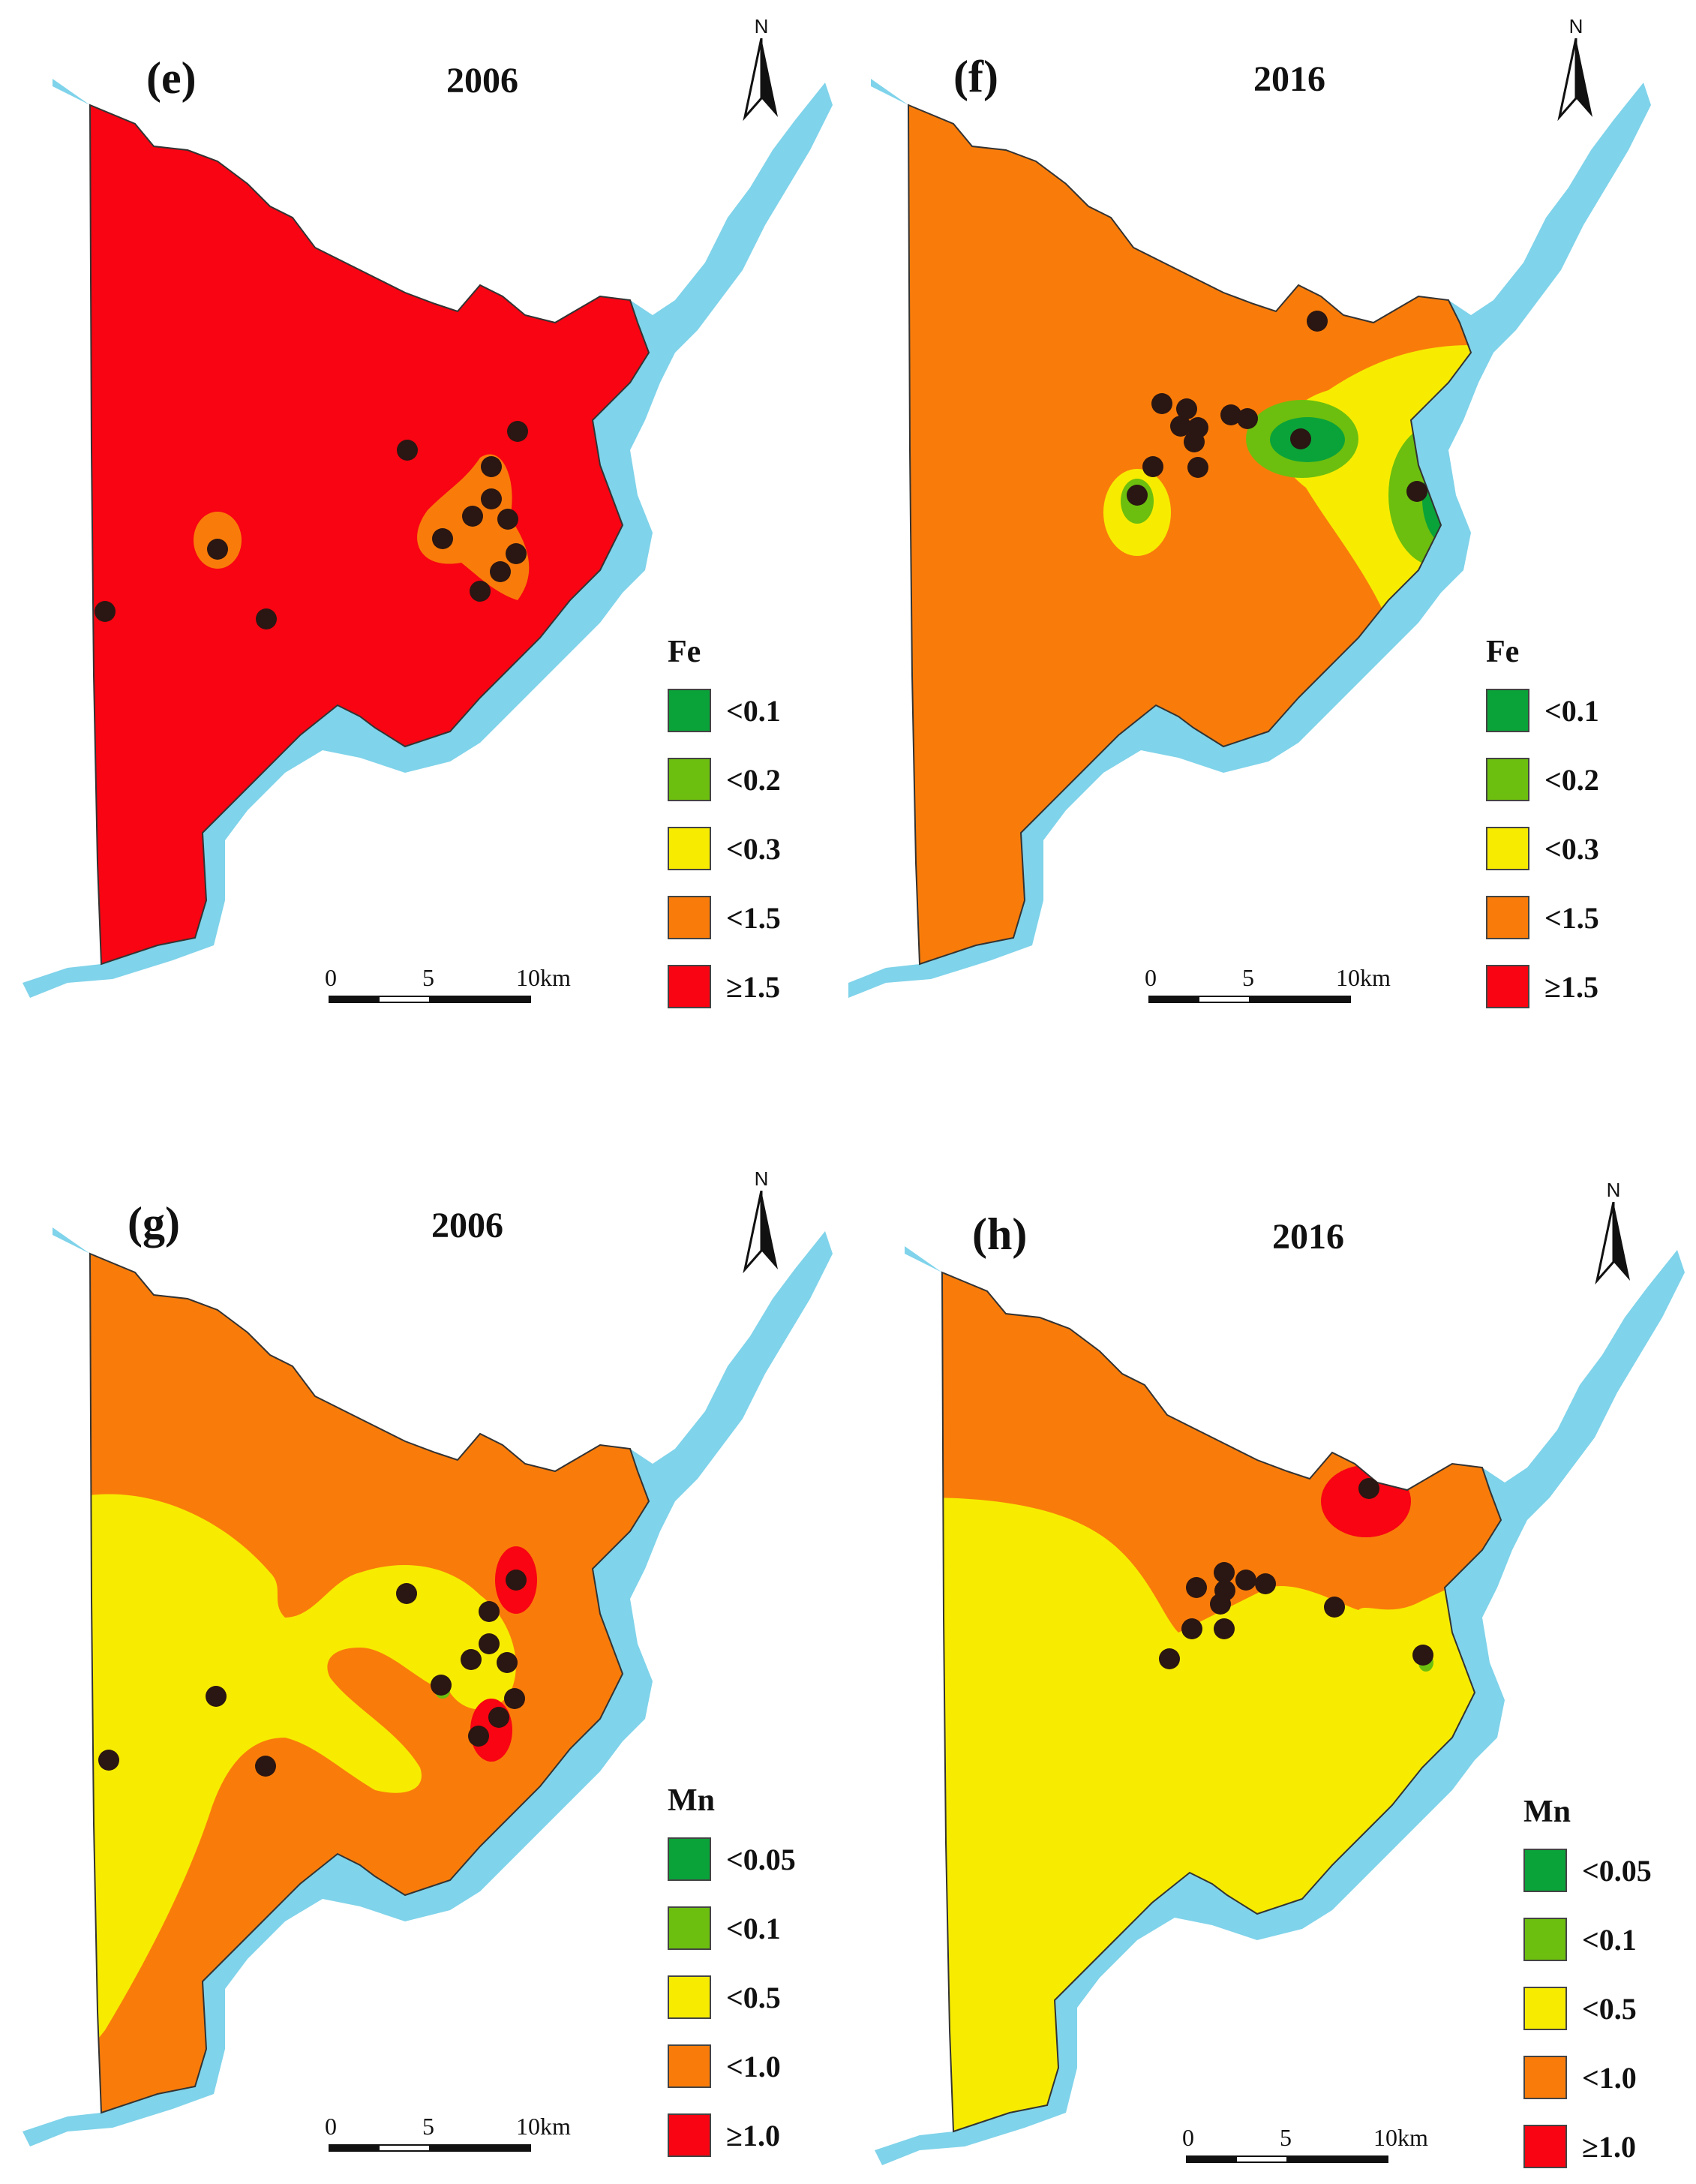  Describe the element at coordinates (1547, 1812) in the screenshot. I see `legend-title: Mn` at that location.